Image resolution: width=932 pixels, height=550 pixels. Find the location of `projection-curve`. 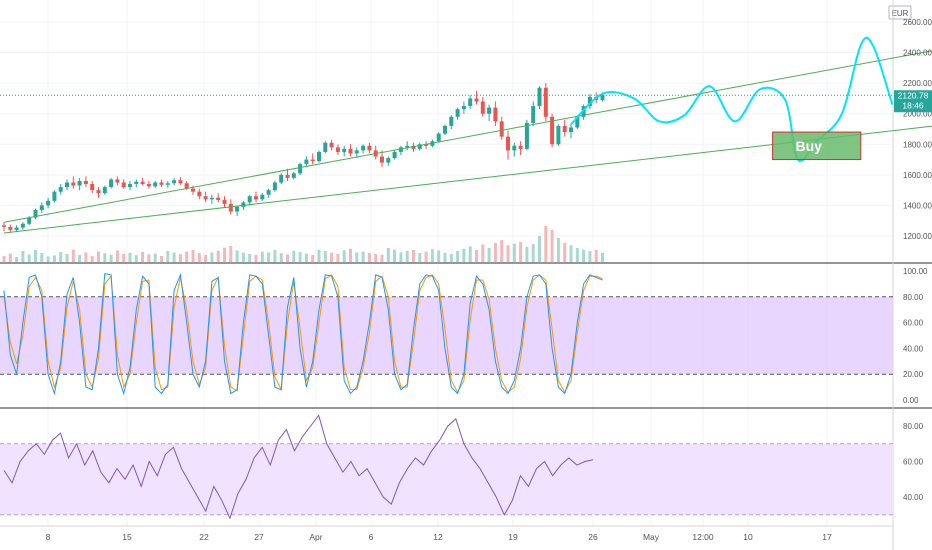

projection-curve is located at coordinates (732, 99).